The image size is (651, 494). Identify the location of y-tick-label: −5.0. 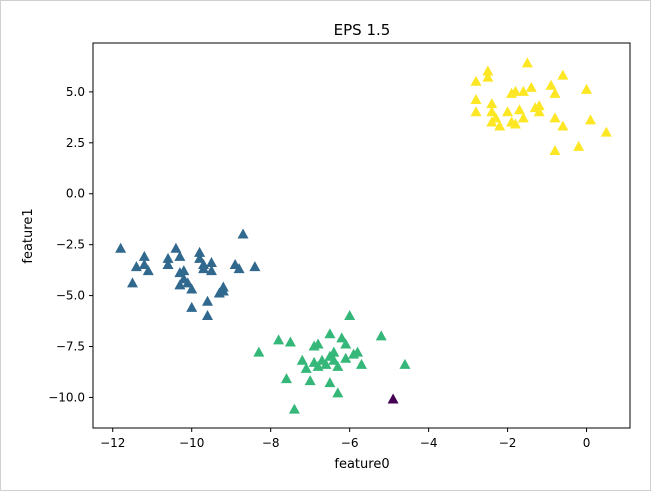
(70, 296).